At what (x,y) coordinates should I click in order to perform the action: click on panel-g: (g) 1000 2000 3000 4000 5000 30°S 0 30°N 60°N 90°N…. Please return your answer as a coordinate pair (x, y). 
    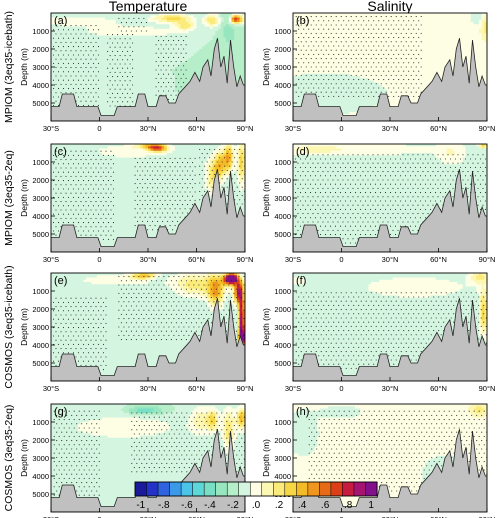
    Looking at the image, I should click on (128, 460).